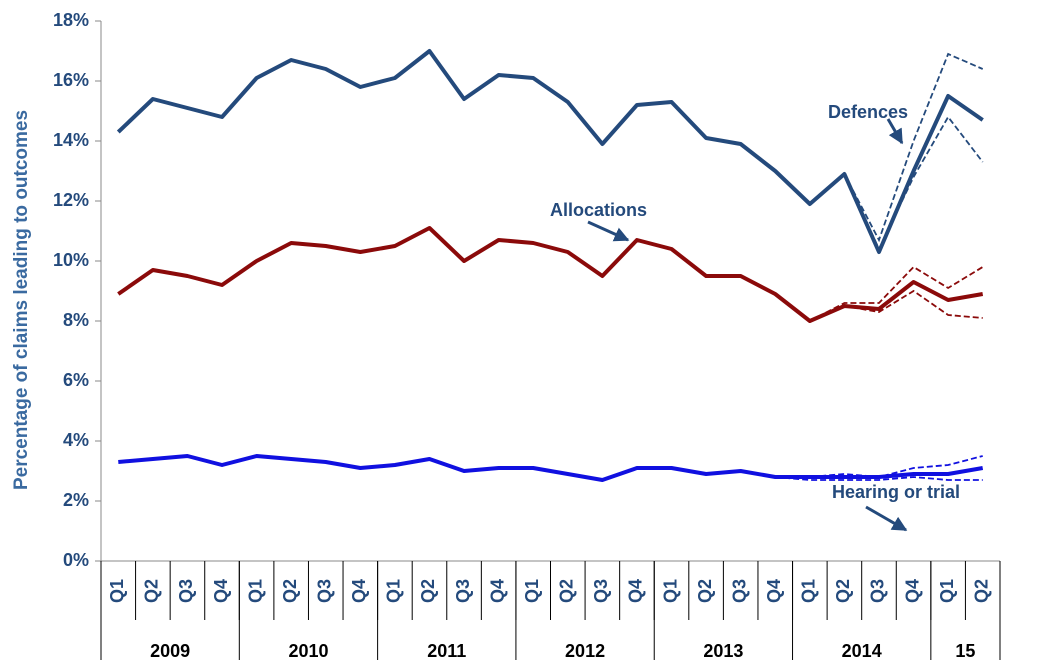 This screenshot has height=660, width=1054. What do you see at coordinates (71, 140) in the screenshot?
I see `y-tick-label: 14%` at bounding box center [71, 140].